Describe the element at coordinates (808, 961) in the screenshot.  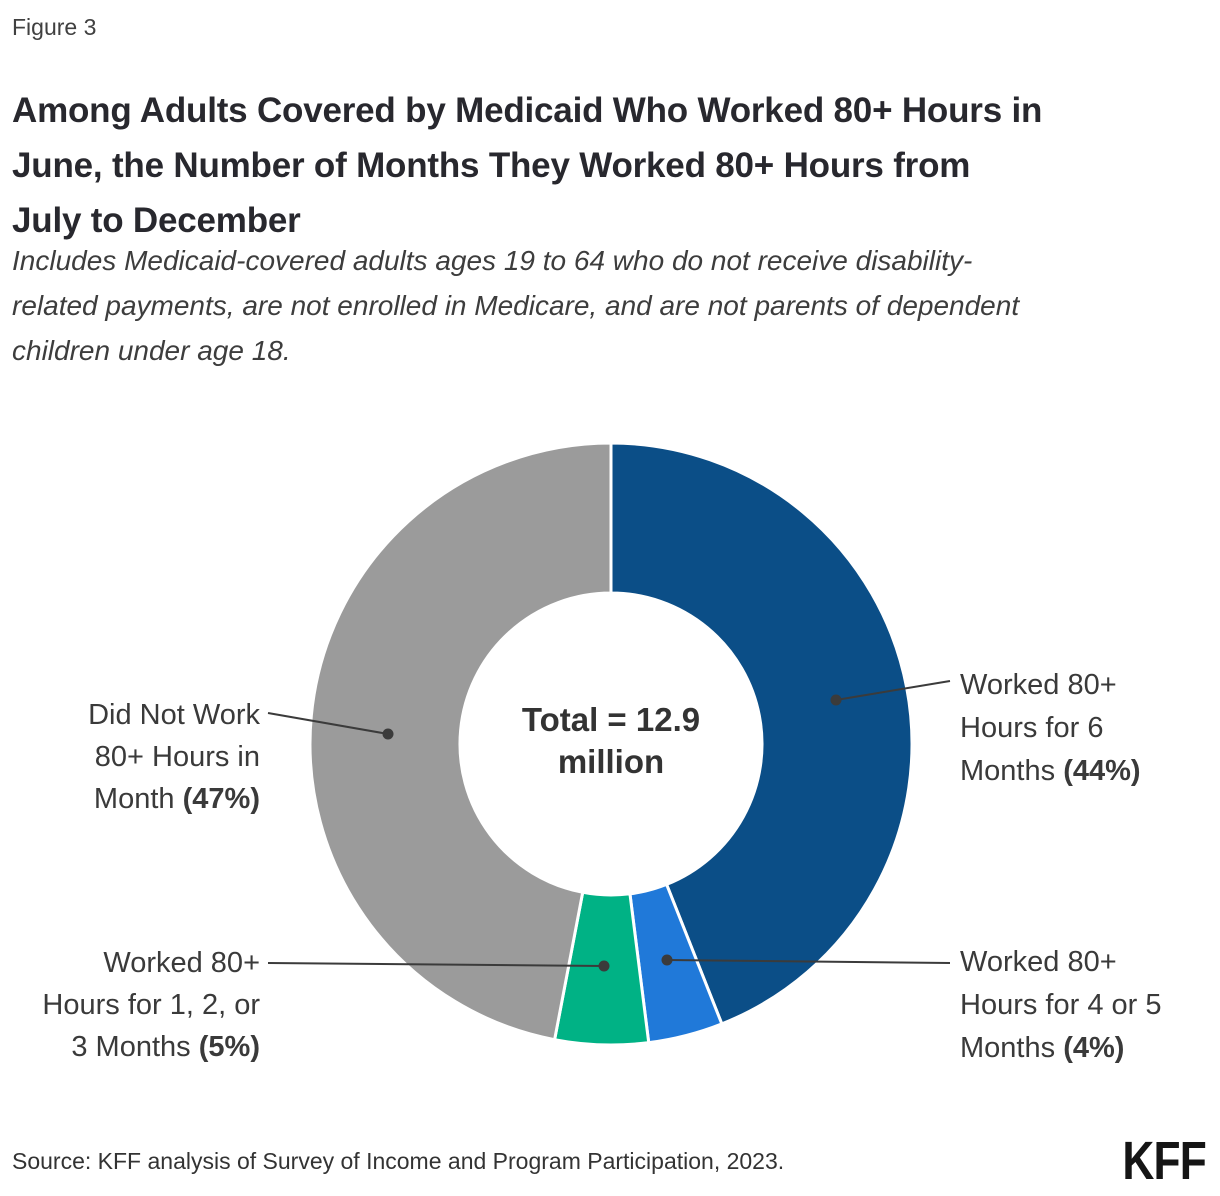
I see `leader-line-4-5-months` at that location.